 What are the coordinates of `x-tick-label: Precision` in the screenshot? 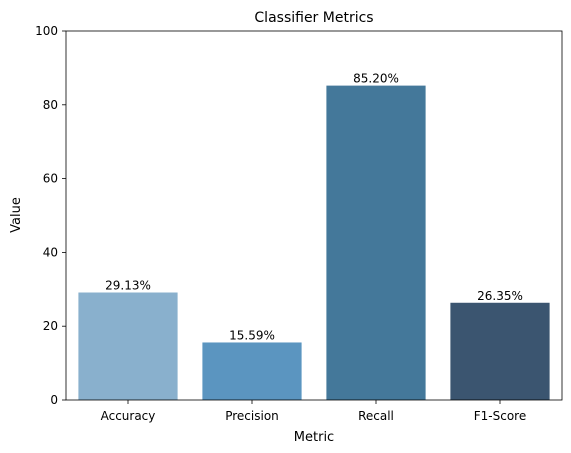 It's located at (252, 416).